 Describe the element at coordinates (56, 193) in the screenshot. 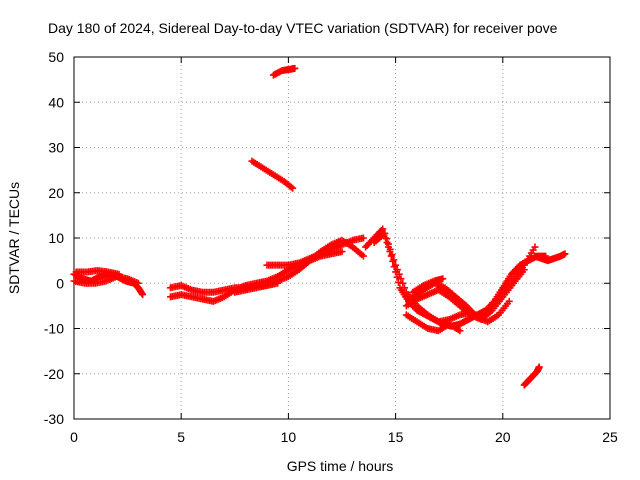

I see `y-tick-label: 20` at that location.